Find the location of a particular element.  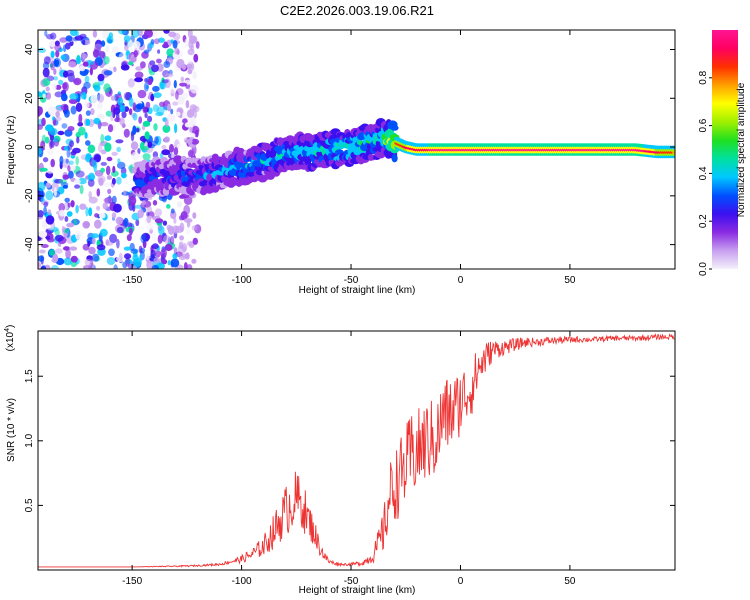

spectrogram-y-tick-label: 0 is located at coordinates (29, 147).